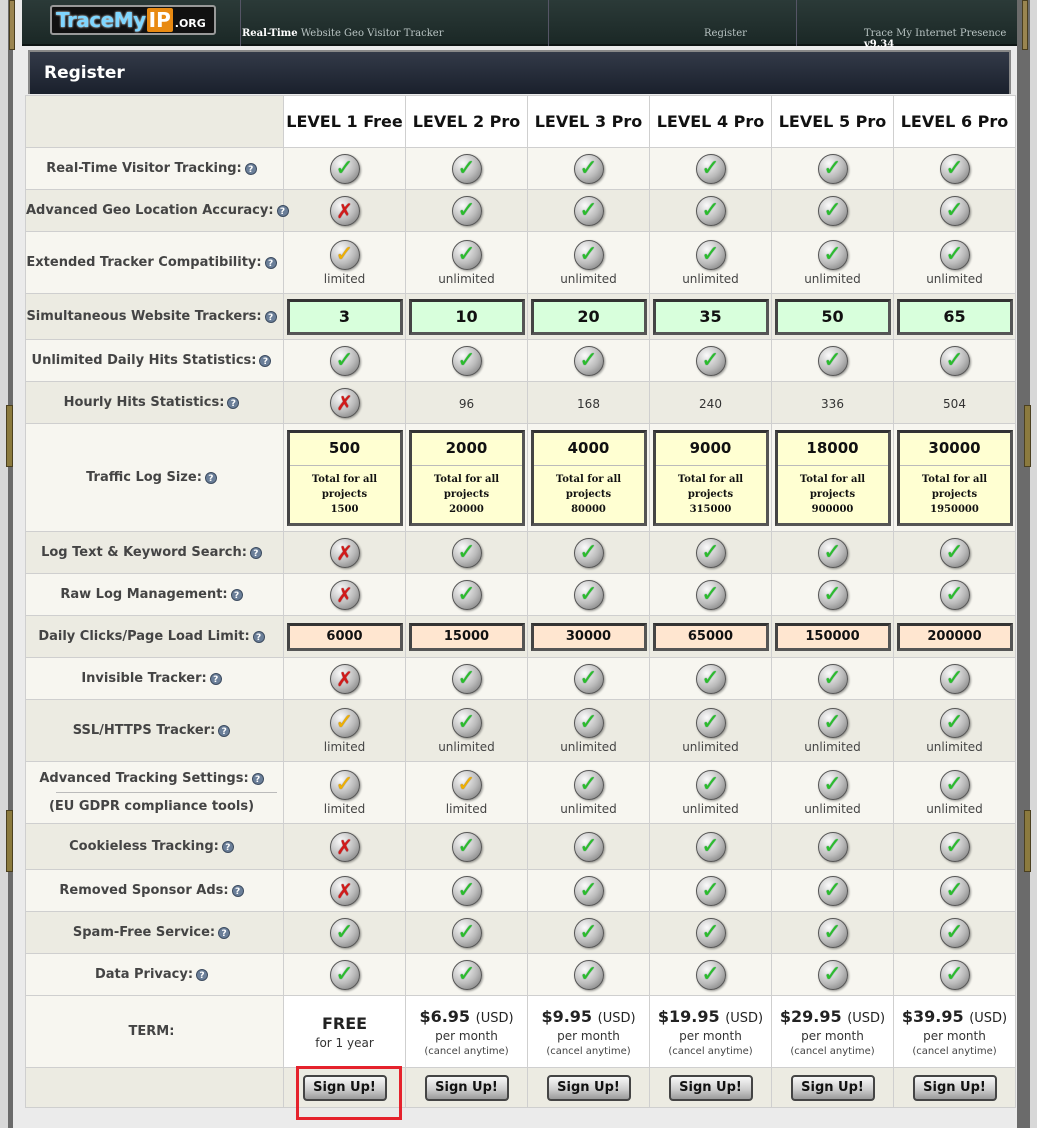 The width and height of the screenshot is (1037, 1128). Describe the element at coordinates (588, 1016) in the screenshot. I see `price-value: $9.95 (USD)` at that location.